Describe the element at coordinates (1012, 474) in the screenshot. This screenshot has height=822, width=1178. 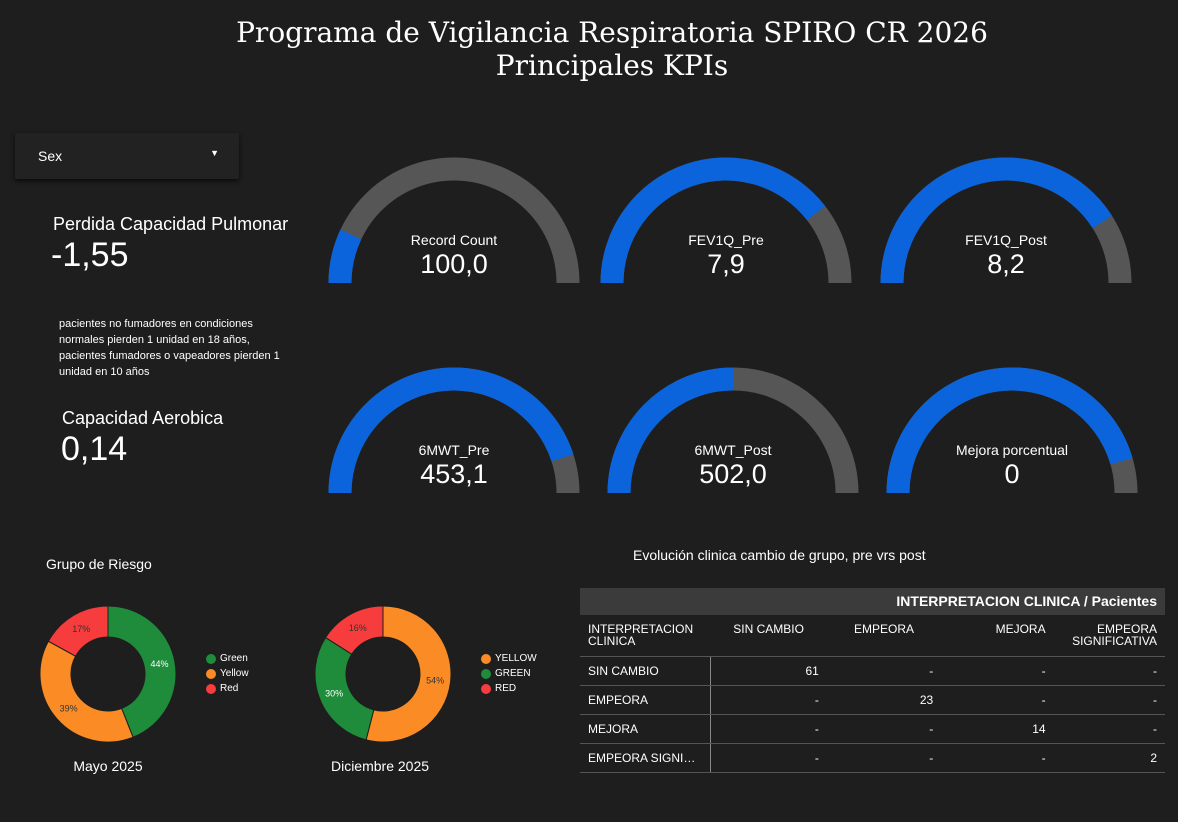
I see `gauge-value: 0` at that location.